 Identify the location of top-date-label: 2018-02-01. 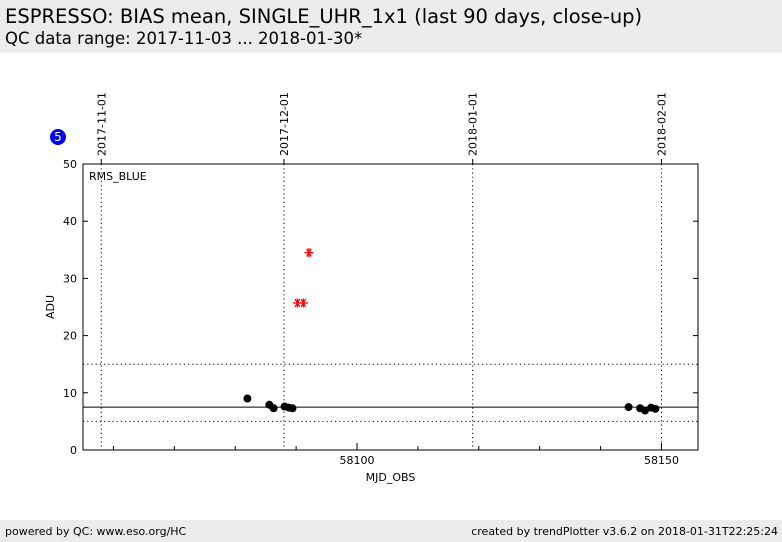
(661, 124).